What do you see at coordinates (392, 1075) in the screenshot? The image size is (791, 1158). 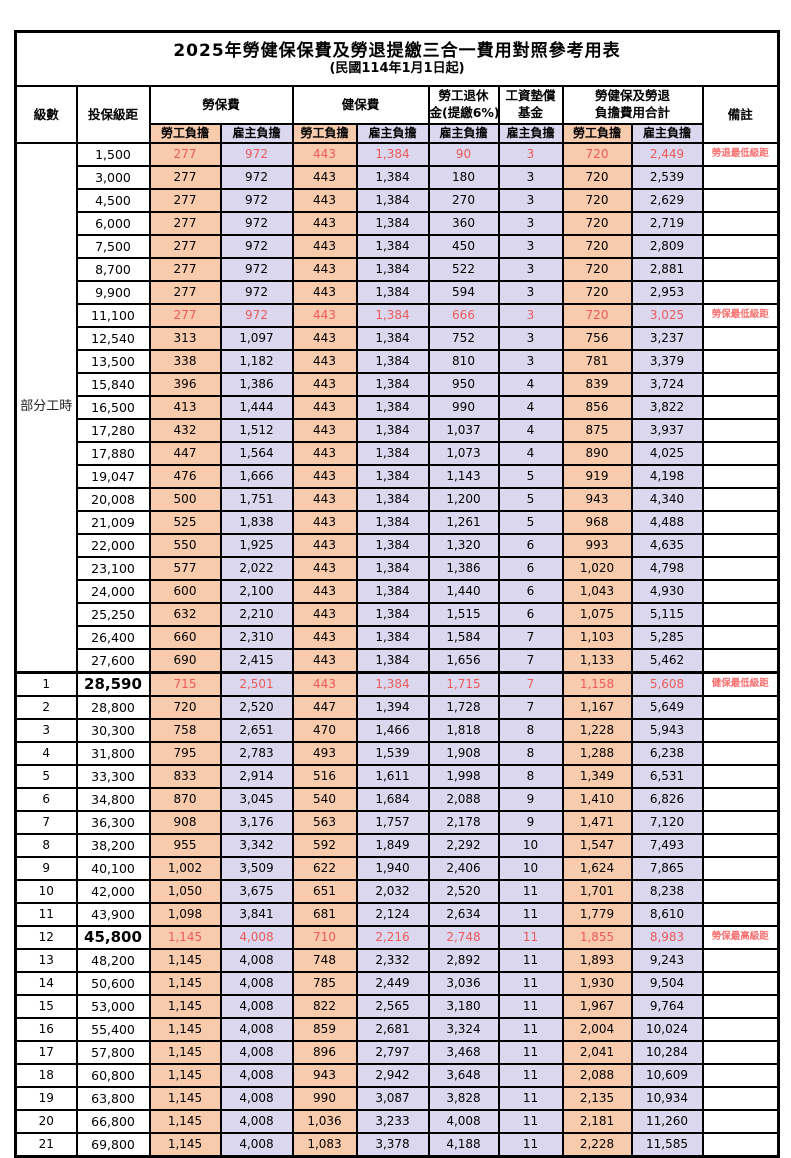 I see `value-cell: 2,942` at bounding box center [392, 1075].